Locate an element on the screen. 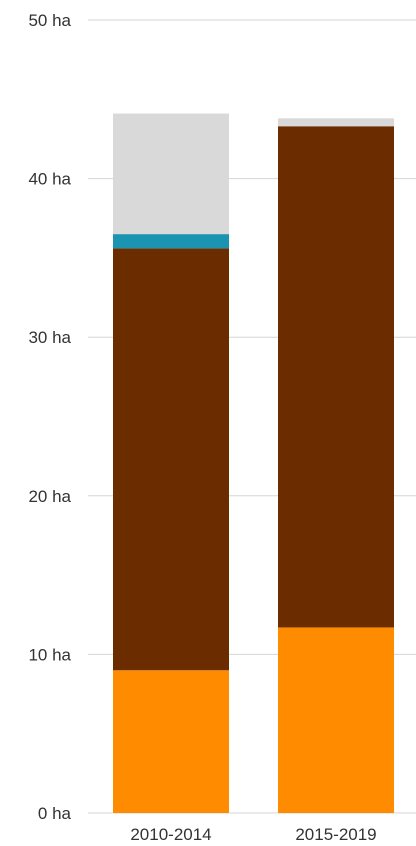  x-category-label: 2015-2019 is located at coordinates (335, 834).